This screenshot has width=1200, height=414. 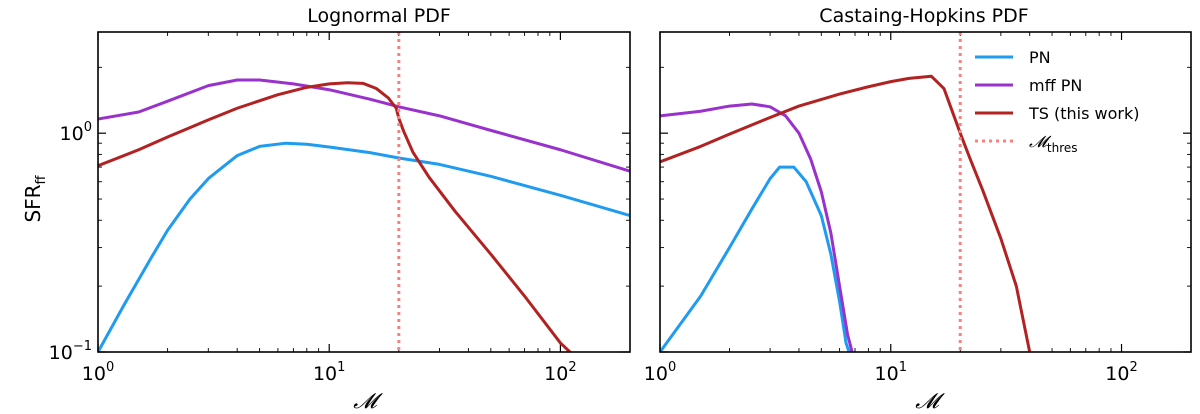 I want to click on legend-label: TS (this work), so click(x=1084, y=113).